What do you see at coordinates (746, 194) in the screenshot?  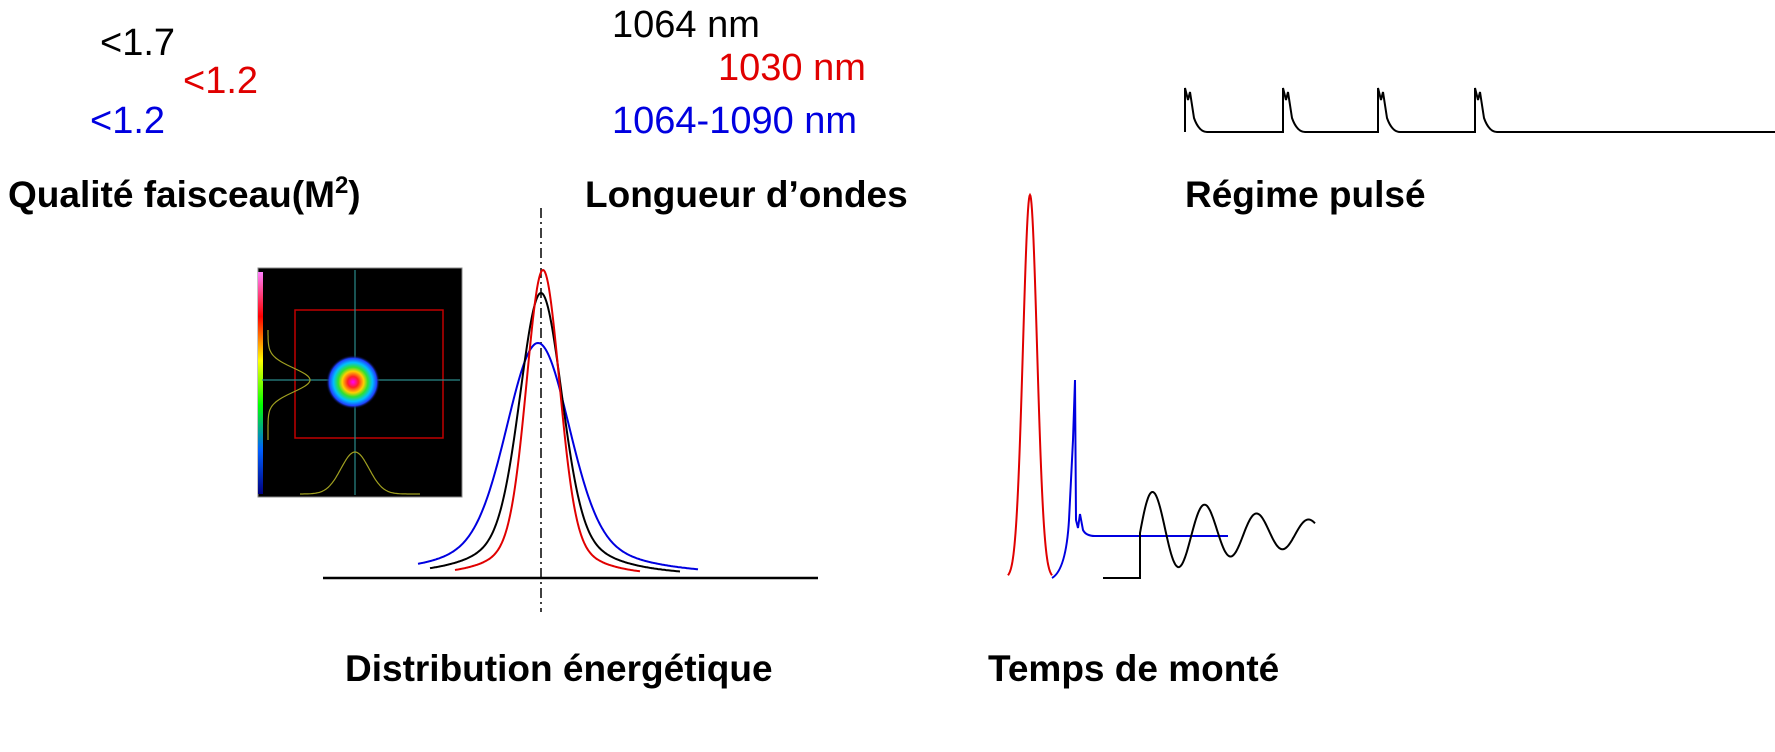 I see `wavelength-label: Longueur d’ondes` at bounding box center [746, 194].